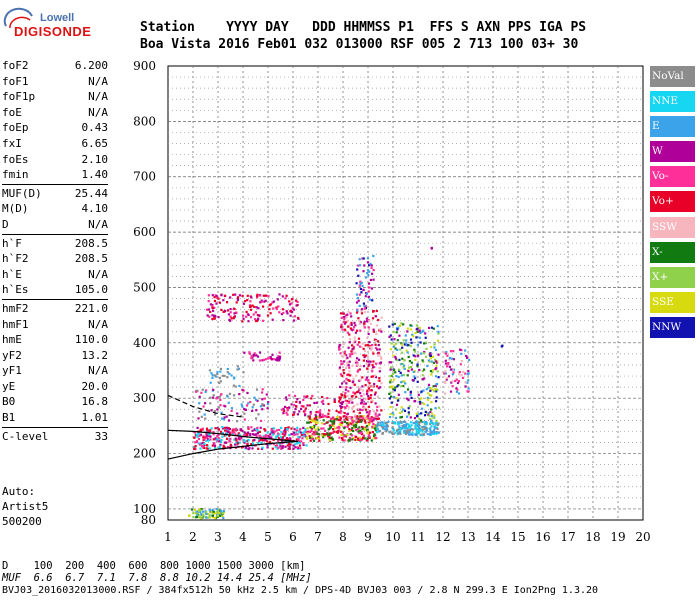 The width and height of the screenshot is (700, 600). I want to click on param-value: 25.44, so click(91, 193).